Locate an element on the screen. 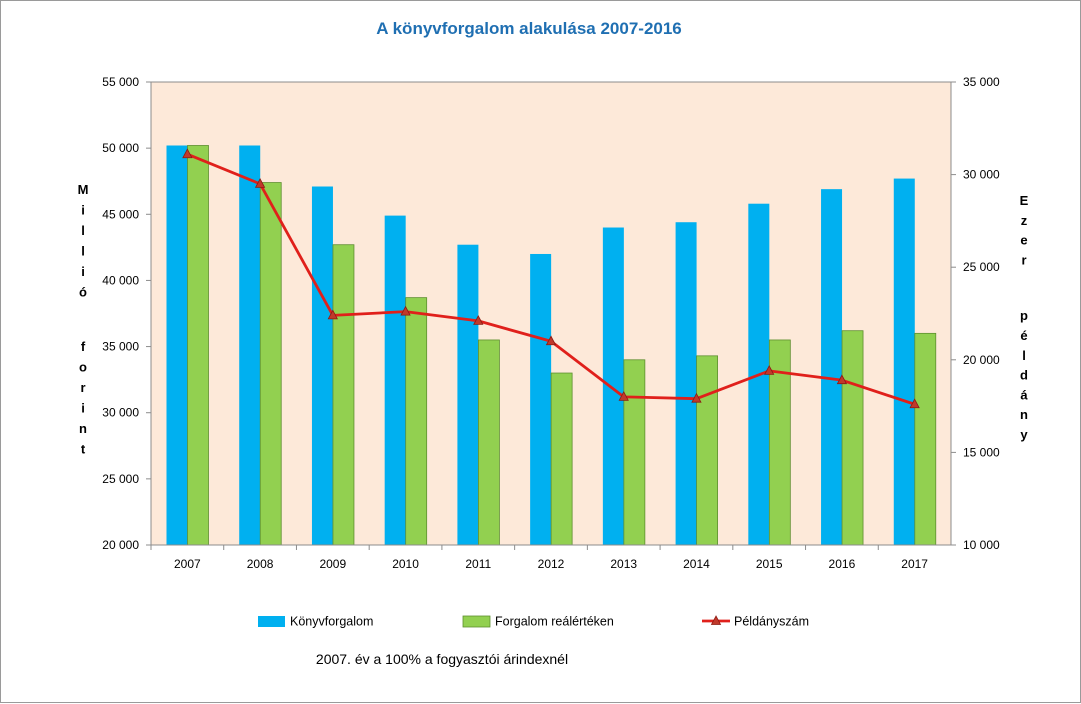 This screenshot has height=704, width=1081. y-left-tick-label: 40 000 is located at coordinates (120, 280).